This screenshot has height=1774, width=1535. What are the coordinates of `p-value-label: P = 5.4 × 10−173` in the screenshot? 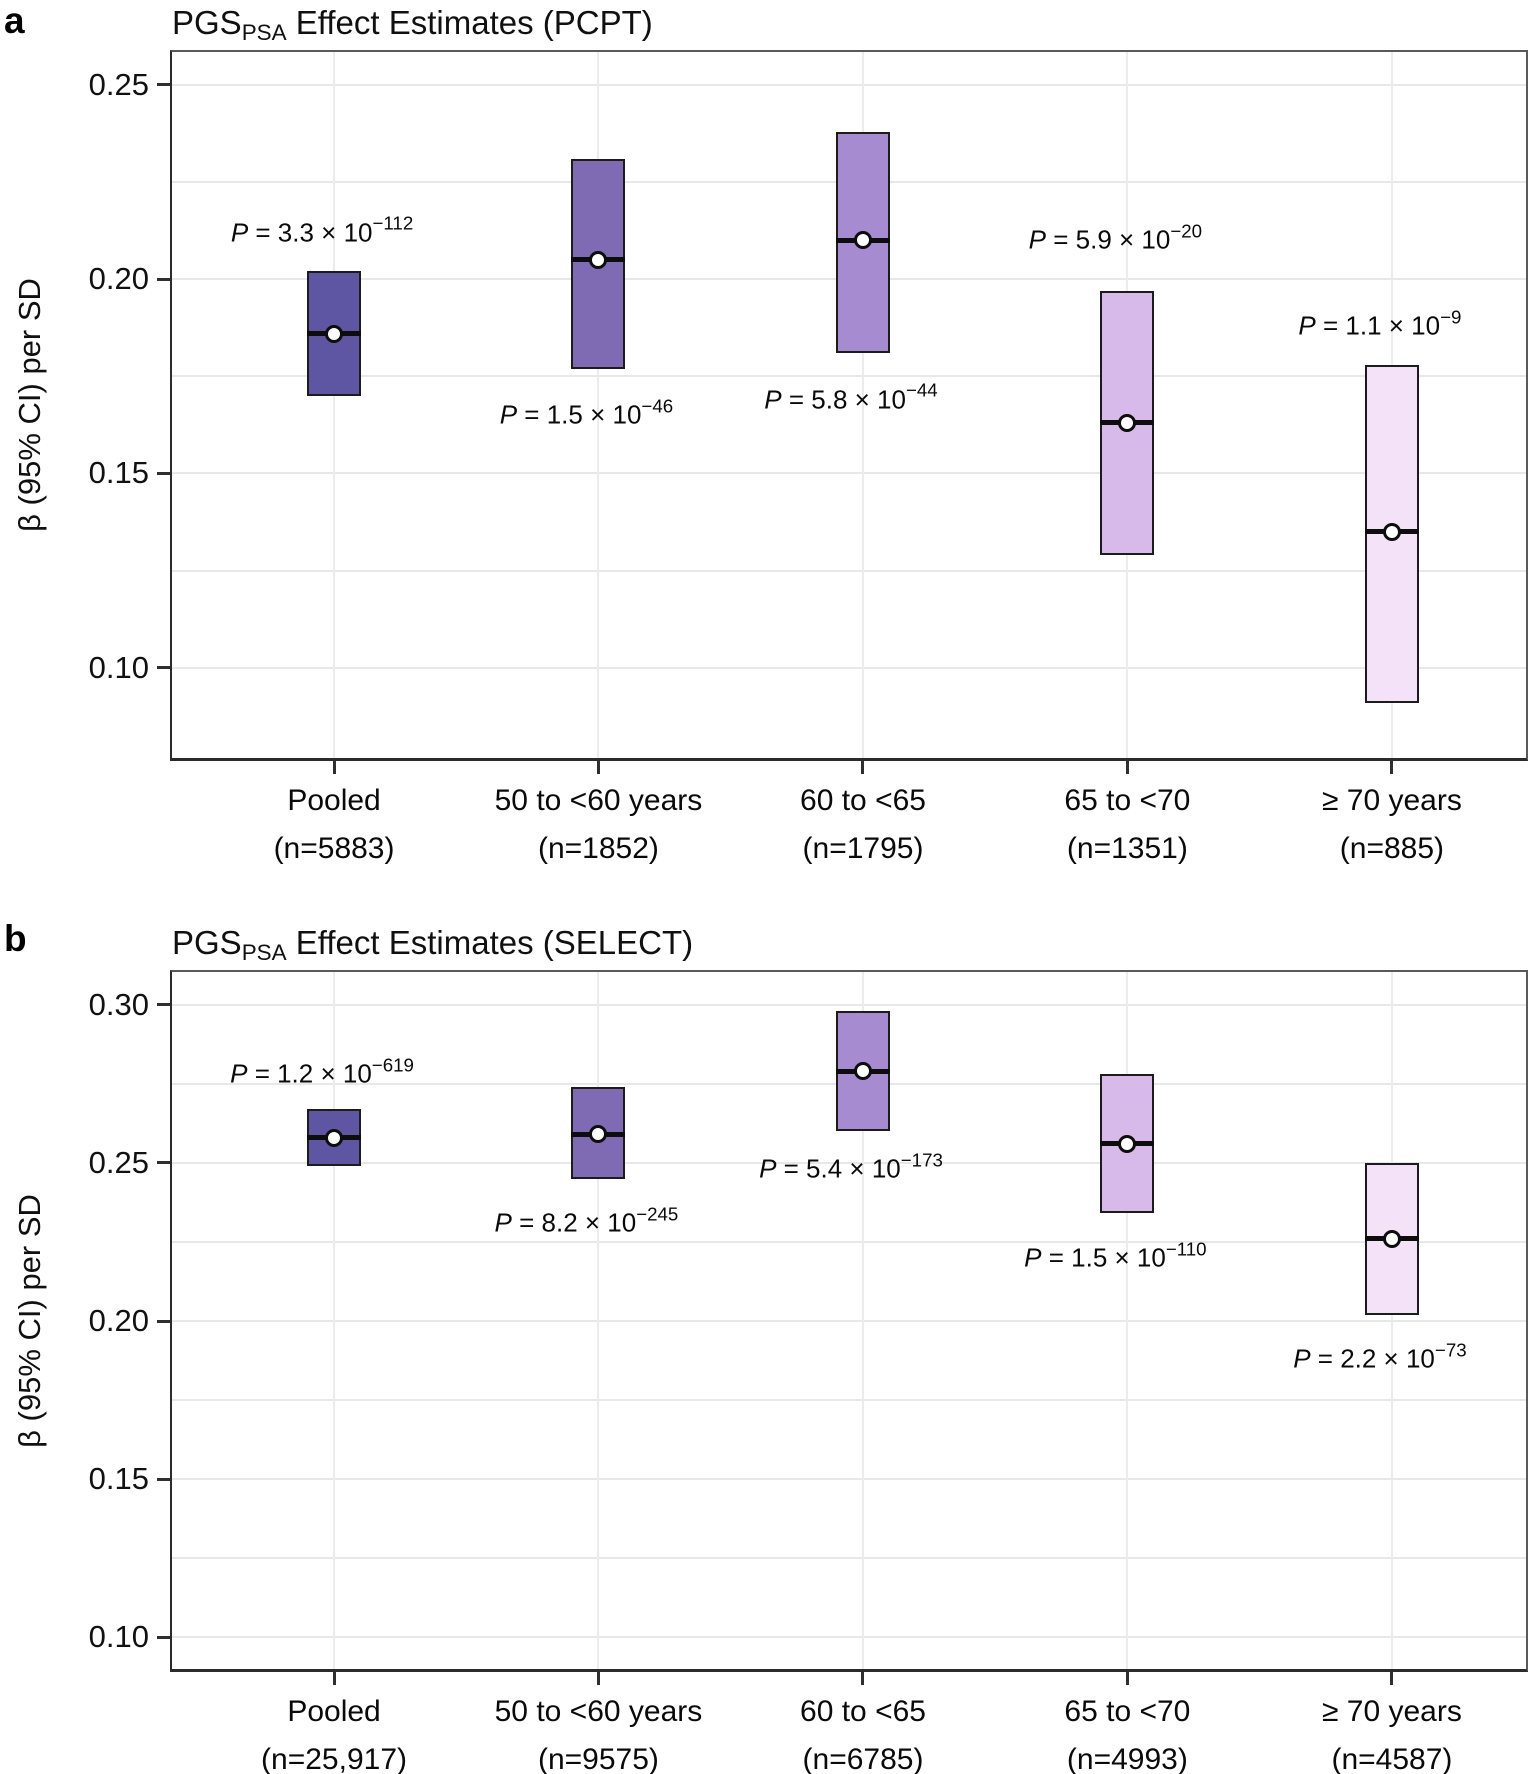 It's located at (851, 1167).